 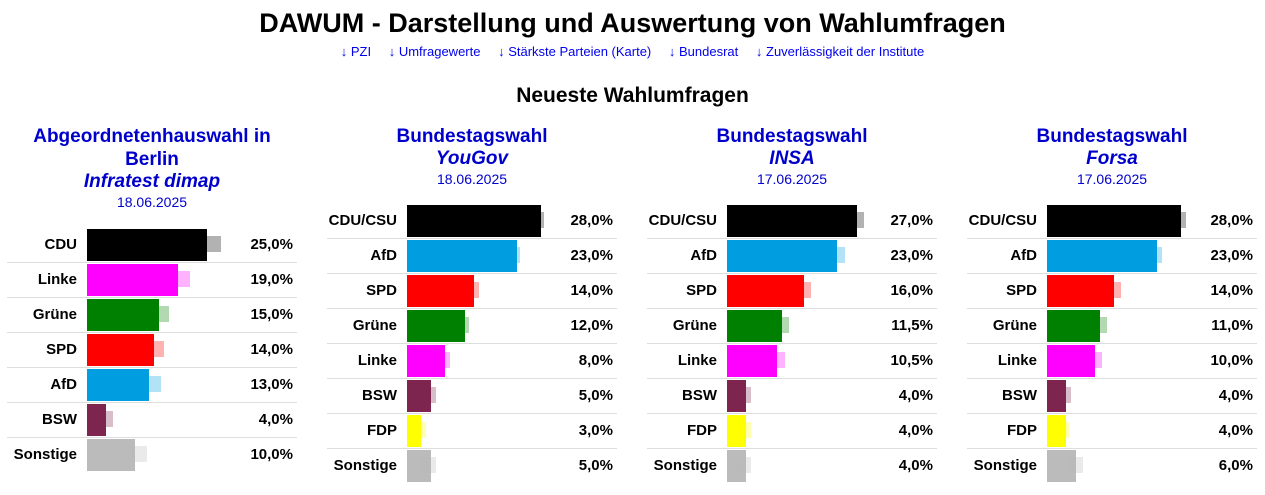 I want to click on bar-row-afd: AfD 23,0%, so click(x=1112, y=256).